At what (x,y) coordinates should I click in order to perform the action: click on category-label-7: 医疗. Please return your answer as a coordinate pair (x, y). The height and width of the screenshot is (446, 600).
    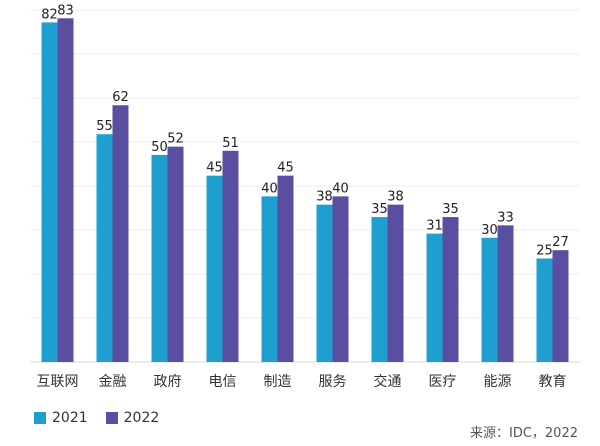
    Looking at the image, I should click on (443, 382).